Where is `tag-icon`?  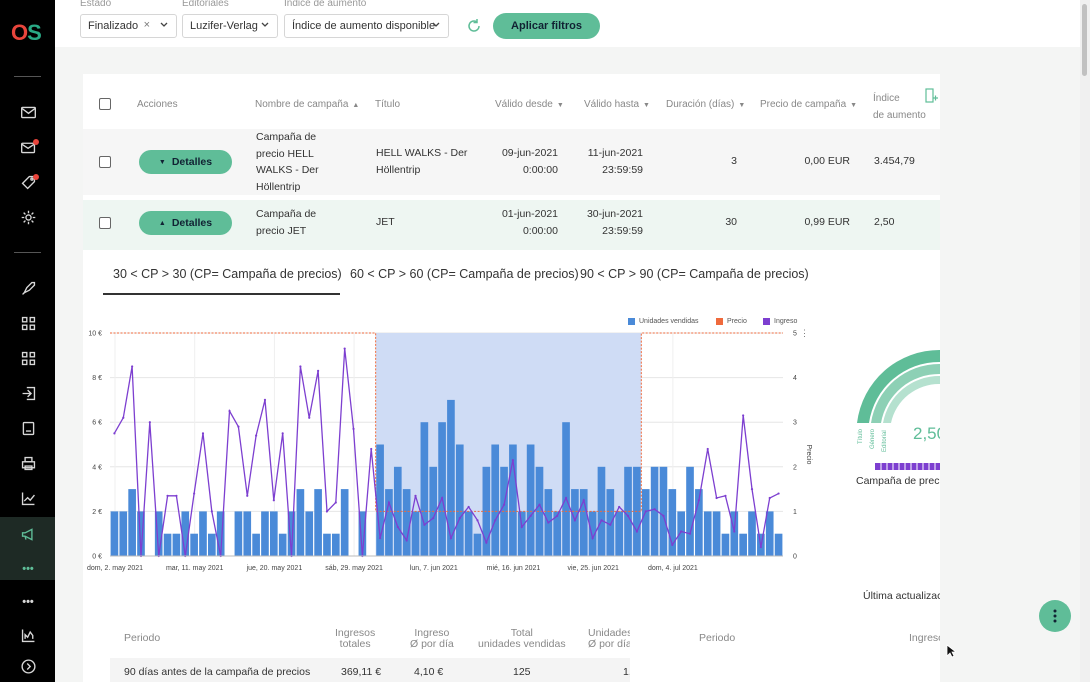 tag-icon is located at coordinates (28, 182).